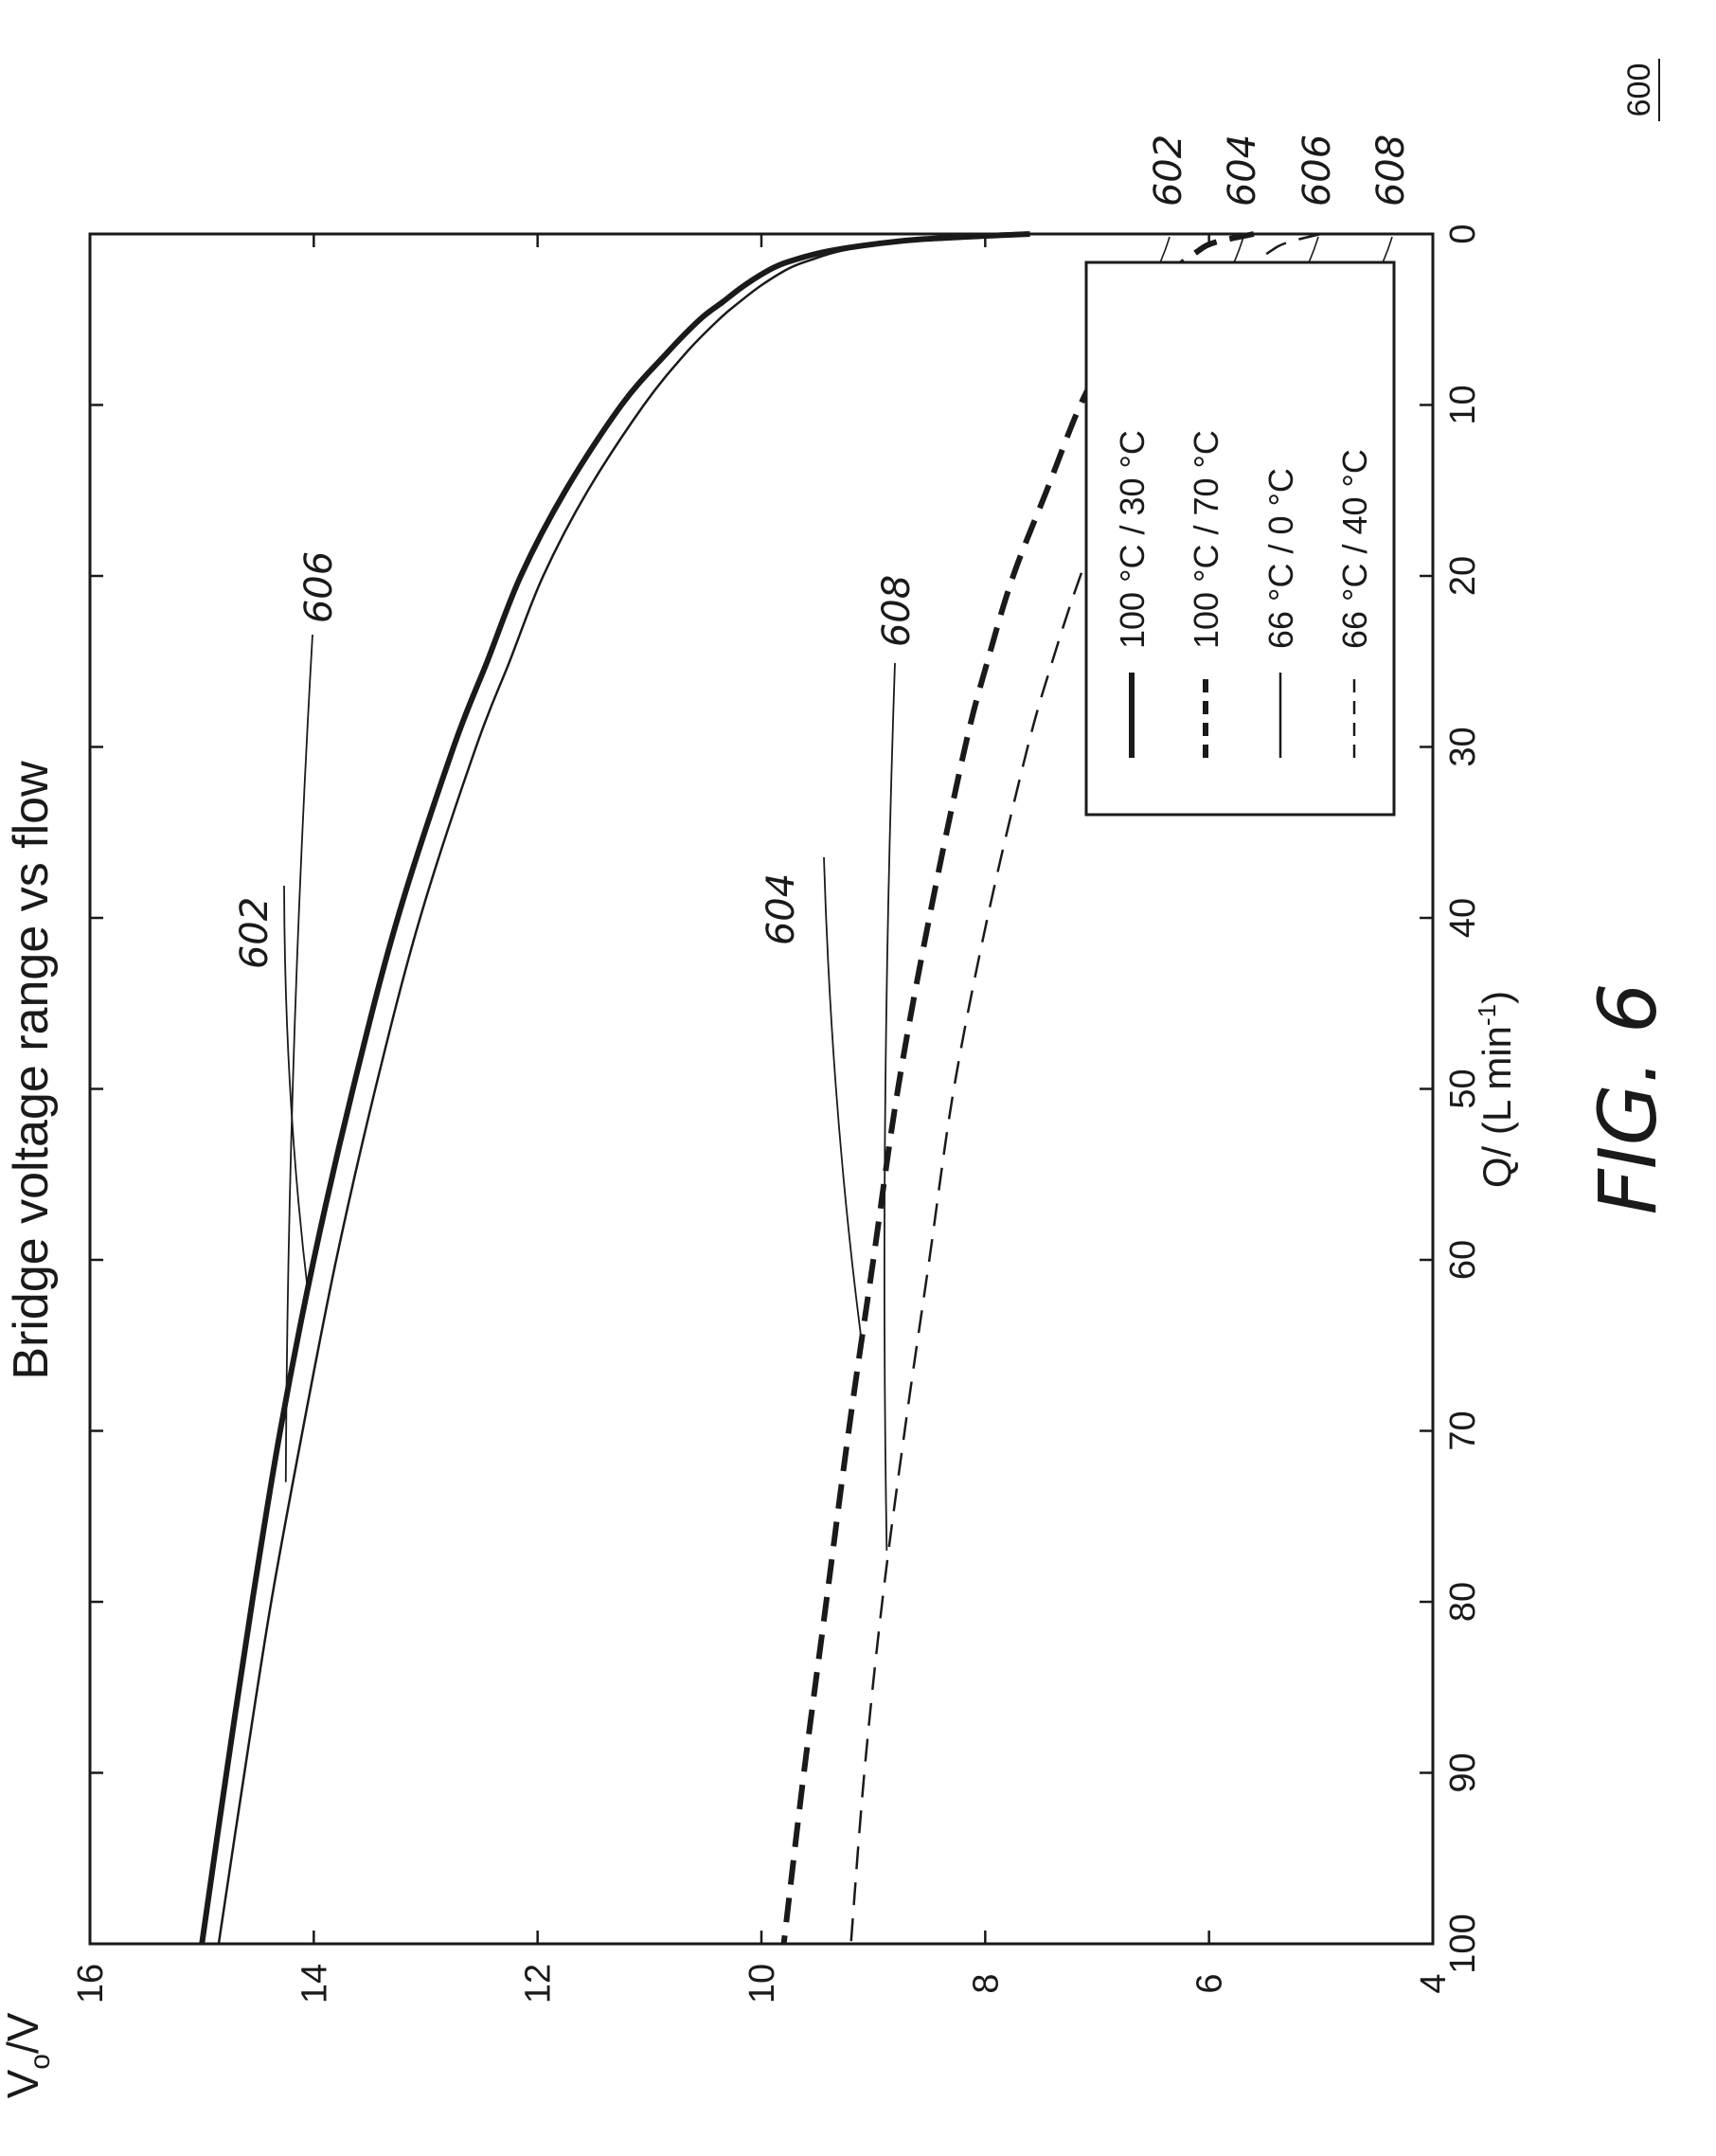 The width and height of the screenshot is (1716, 2156). I want to click on callout-602-leader, so click(297, 1090).